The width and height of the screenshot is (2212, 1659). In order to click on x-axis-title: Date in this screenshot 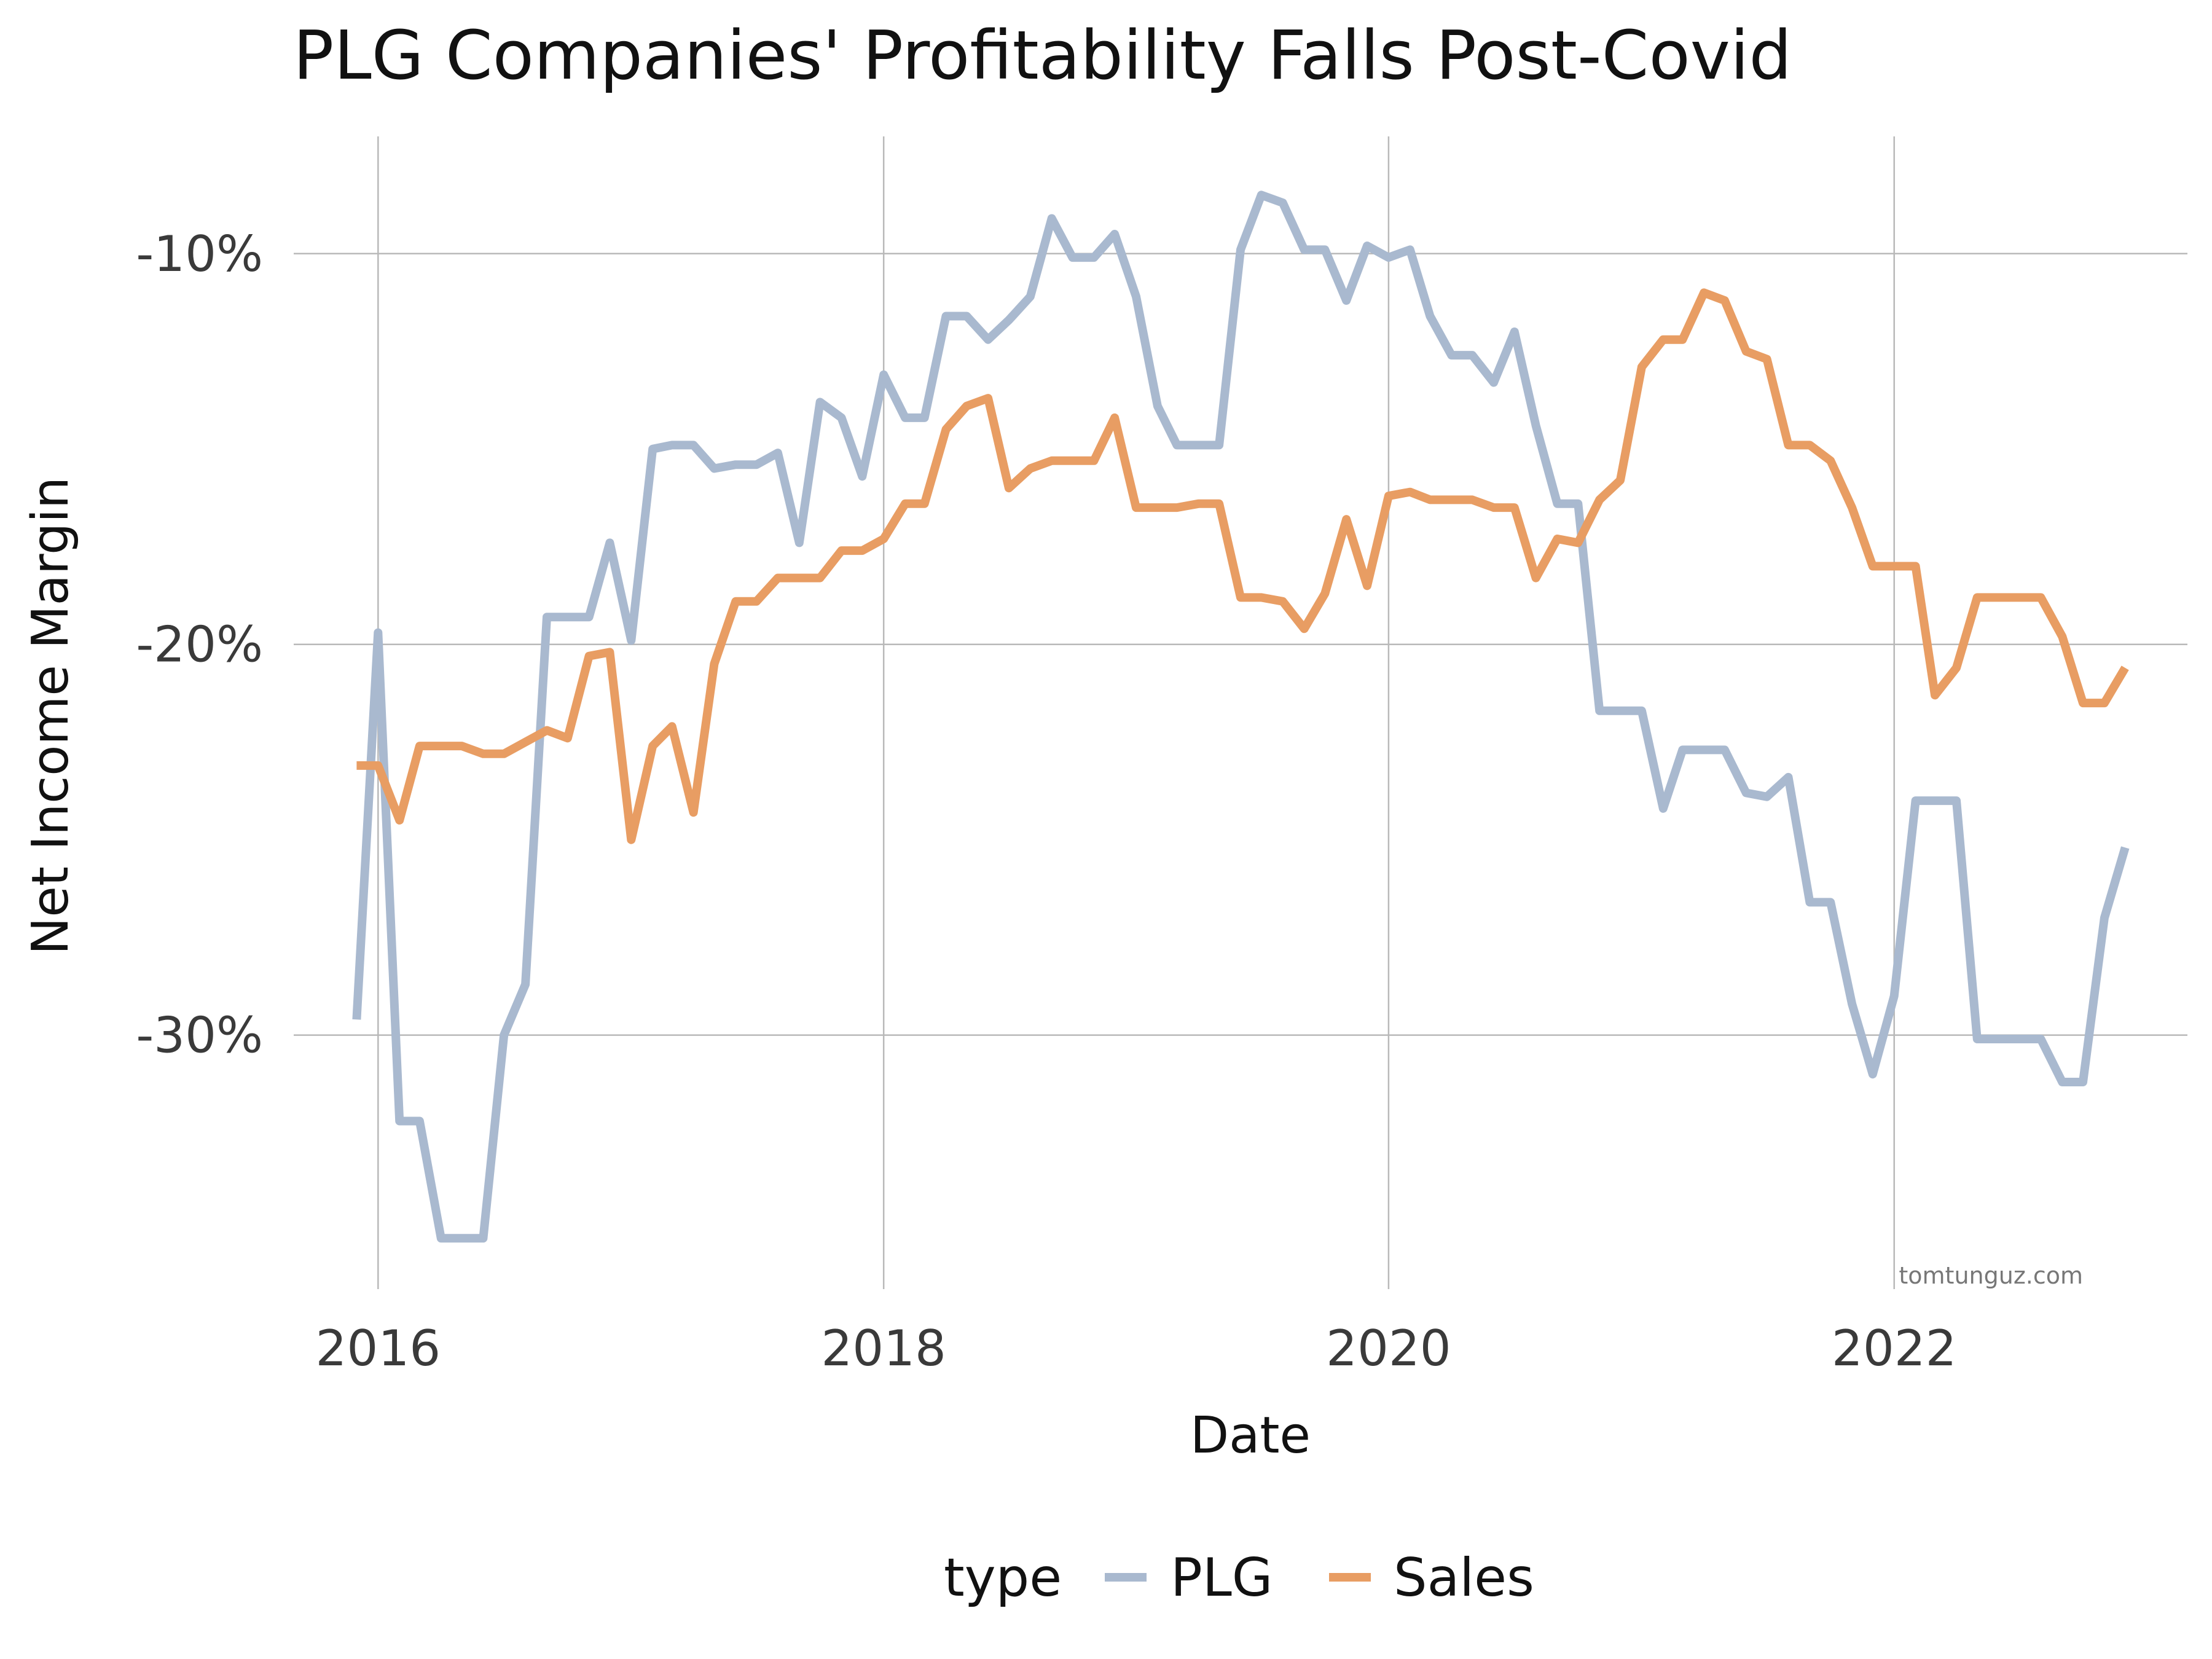, I will do `click(1250, 1435)`.